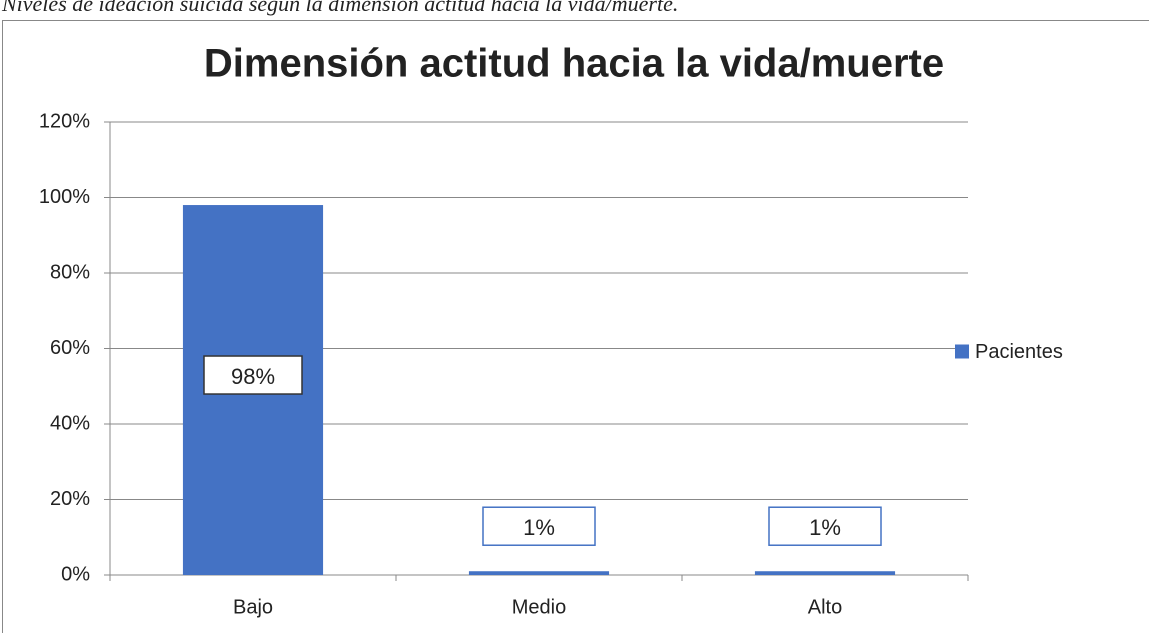 The width and height of the screenshot is (1149, 633). What do you see at coordinates (539, 607) in the screenshot?
I see `x-tick-label: Medio` at bounding box center [539, 607].